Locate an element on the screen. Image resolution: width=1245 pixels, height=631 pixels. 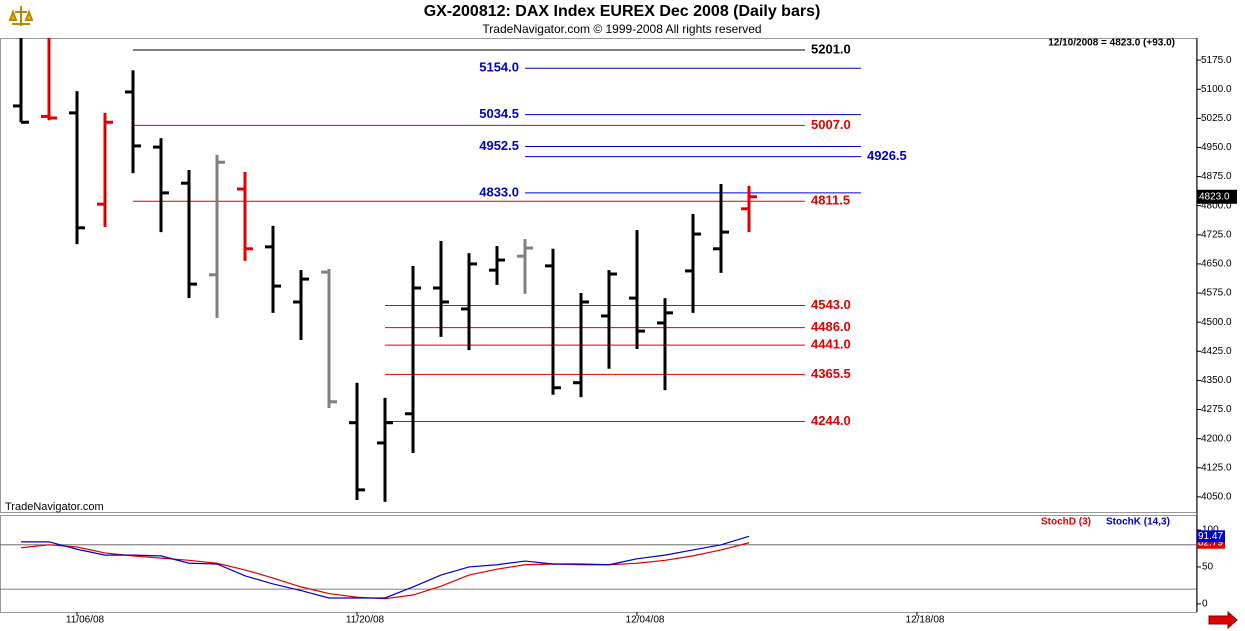
level-label: 5154.0 is located at coordinates (499, 67).